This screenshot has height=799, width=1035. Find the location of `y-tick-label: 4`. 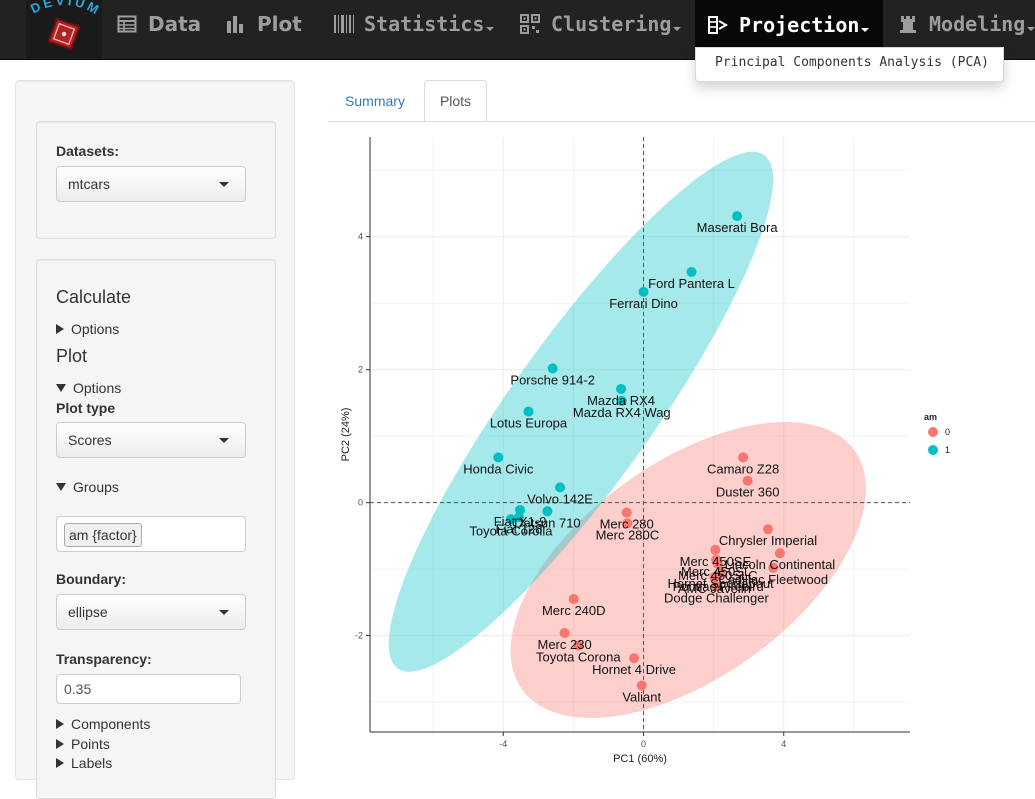

y-tick-label: 4 is located at coordinates (360, 237).